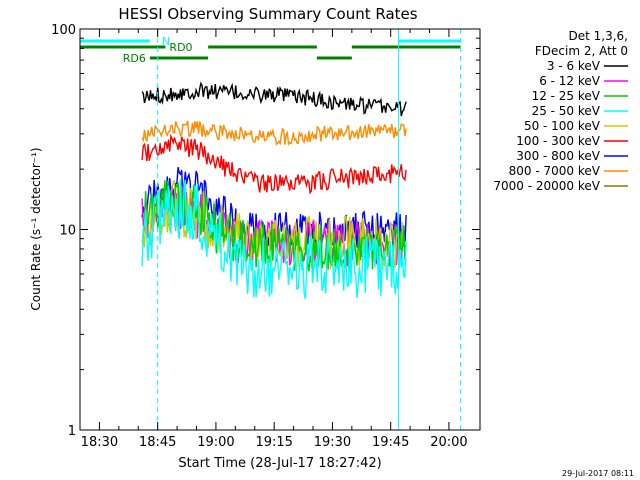  Describe the element at coordinates (134, 58) in the screenshot. I see `status-bar-label: RD6` at that location.